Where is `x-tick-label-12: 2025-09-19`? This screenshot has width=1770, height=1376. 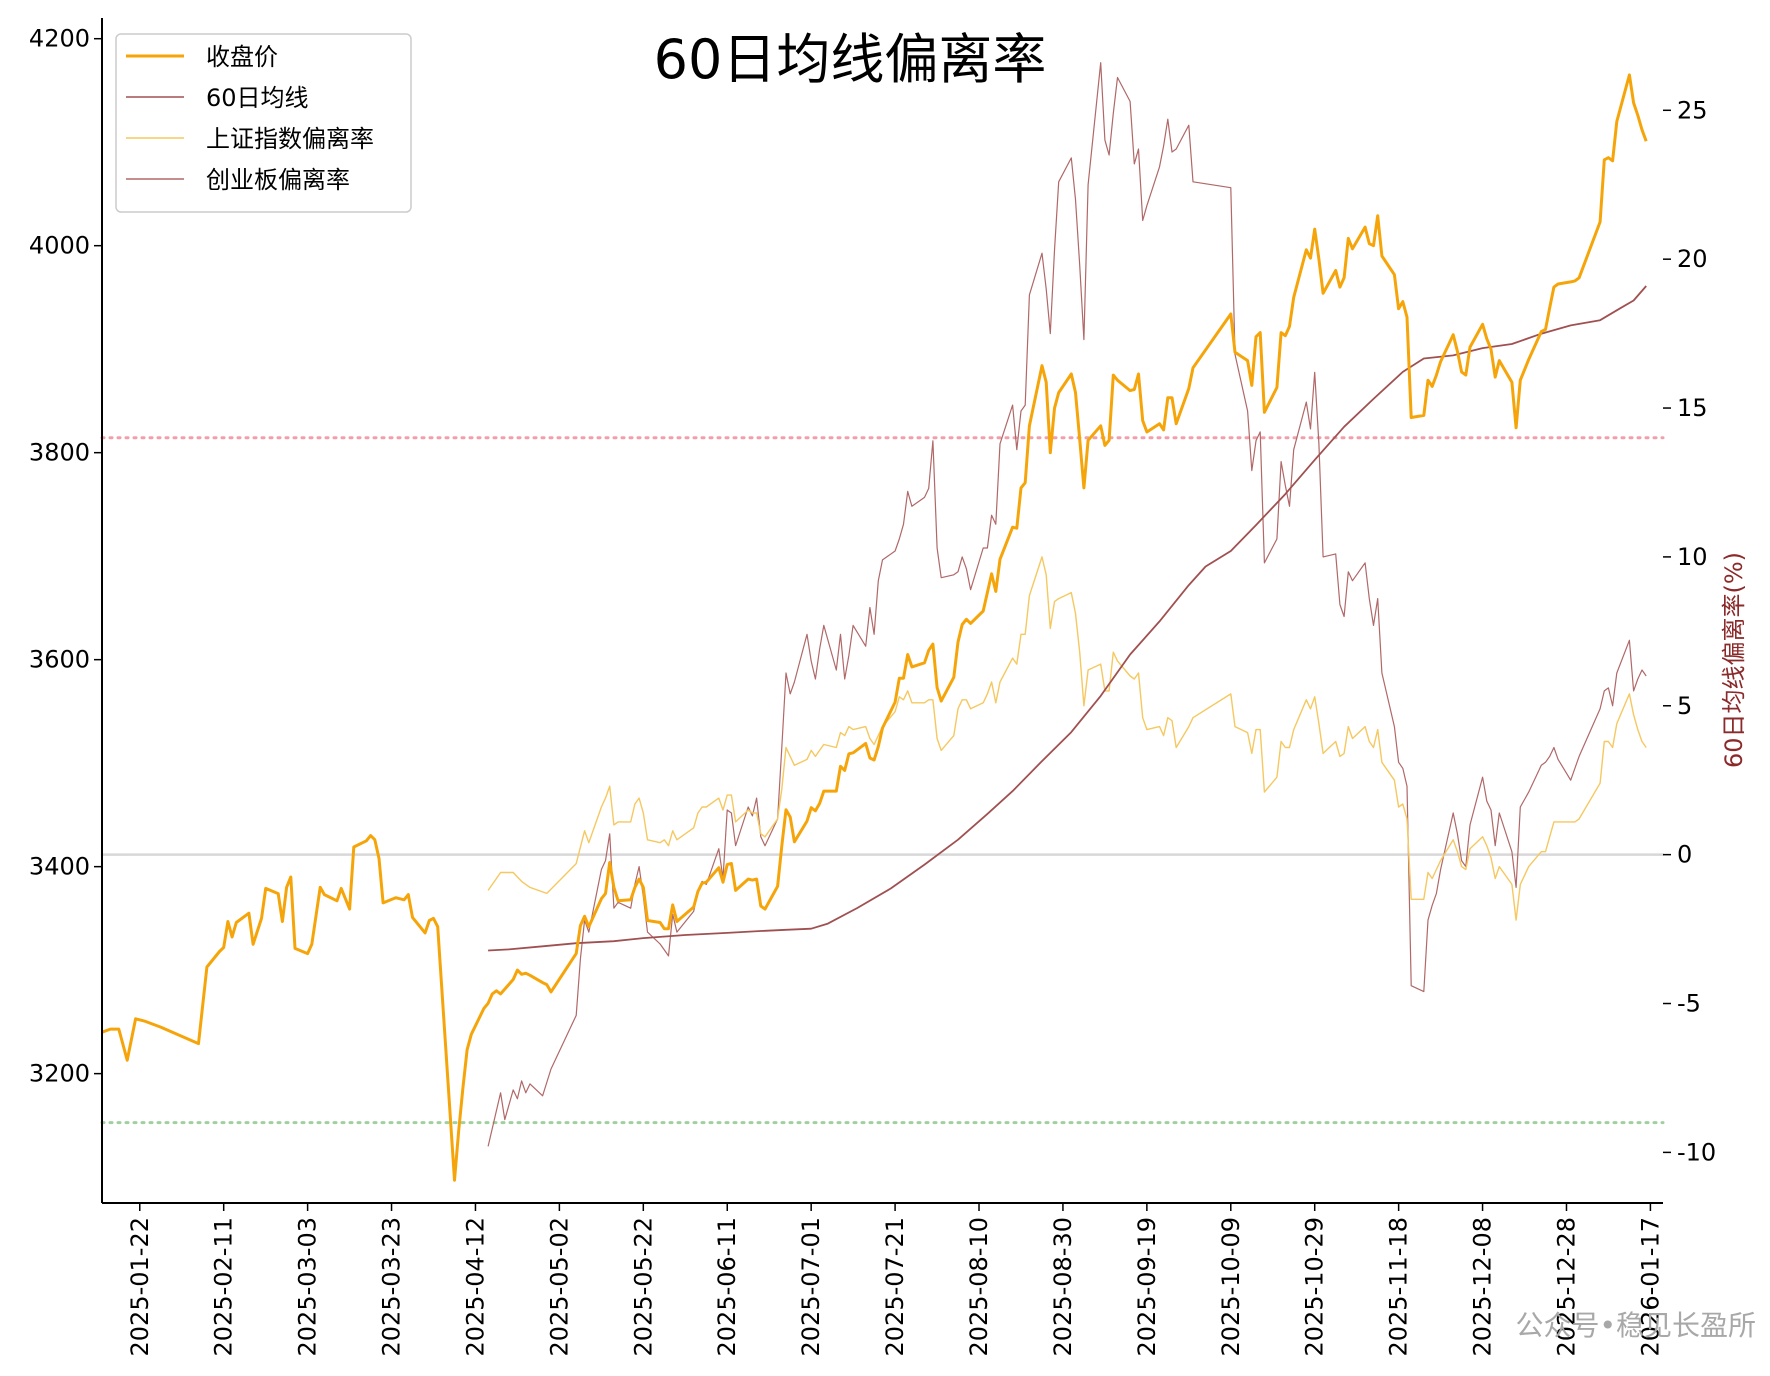 x-tick-label-12: 2025-09-19 is located at coordinates (1147, 1286).